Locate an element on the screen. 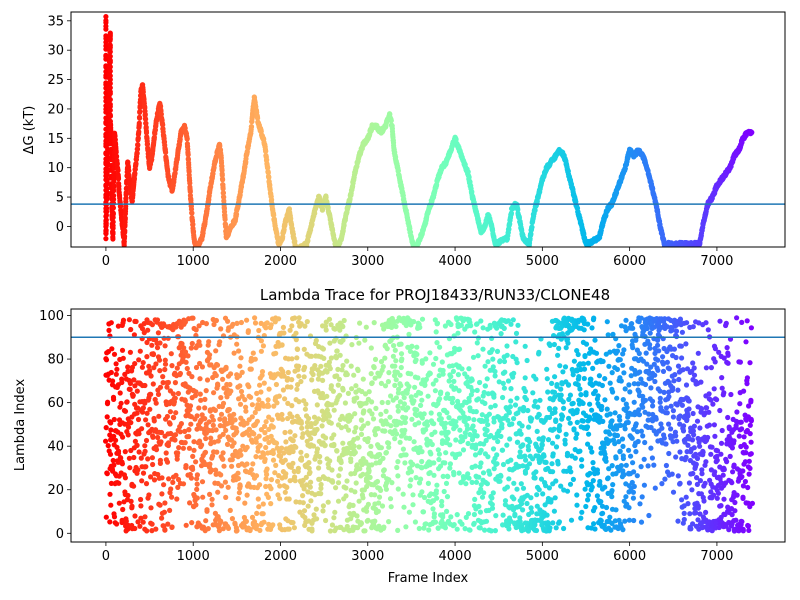 The image size is (800, 600). y-tick-label: 30 is located at coordinates (55, 51).